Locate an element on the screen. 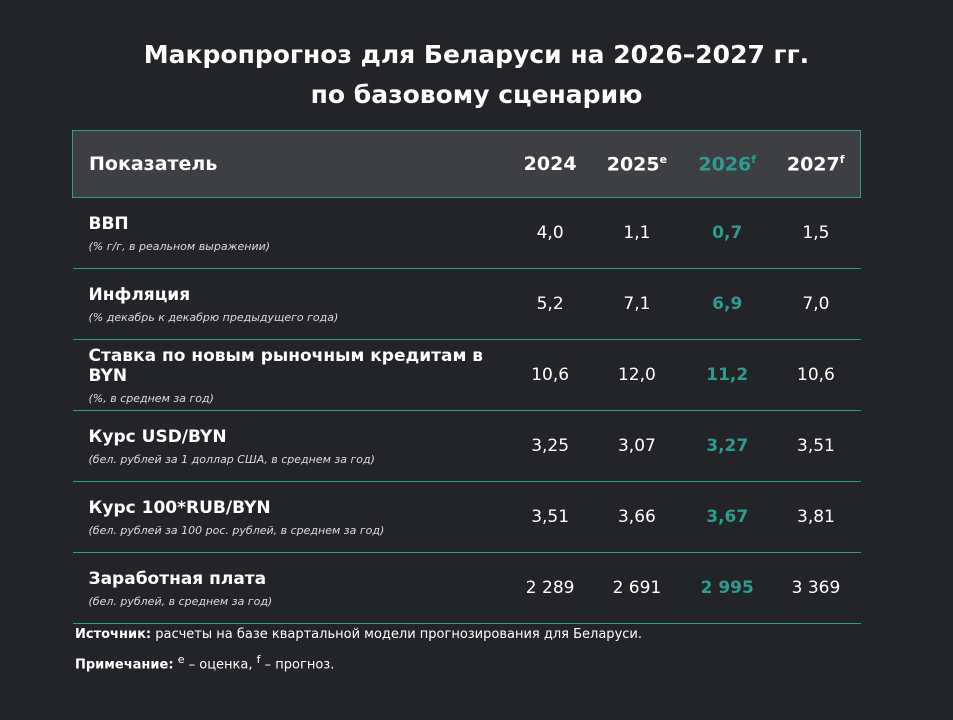 This screenshot has width=953, height=720. source-label: Источник: is located at coordinates (113, 634).